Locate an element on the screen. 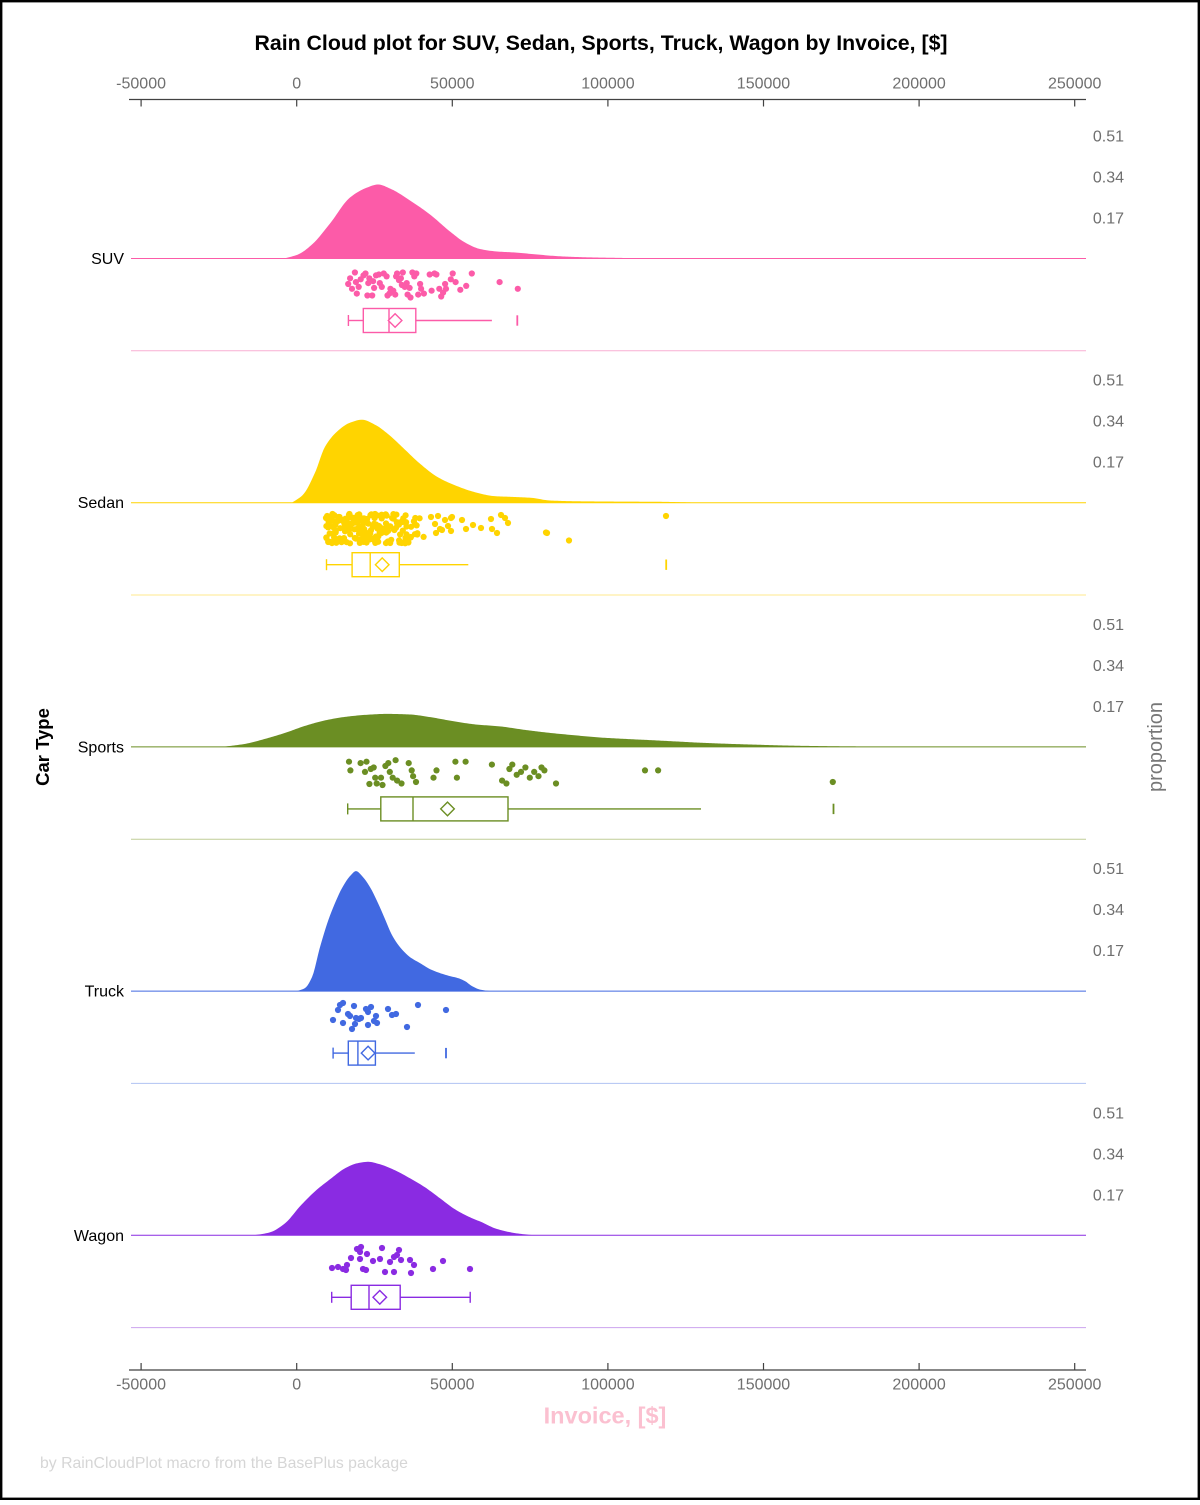 The height and width of the screenshot is (1505, 1200). svg-text: Invoice, [$] is located at coordinates (605, 1416).